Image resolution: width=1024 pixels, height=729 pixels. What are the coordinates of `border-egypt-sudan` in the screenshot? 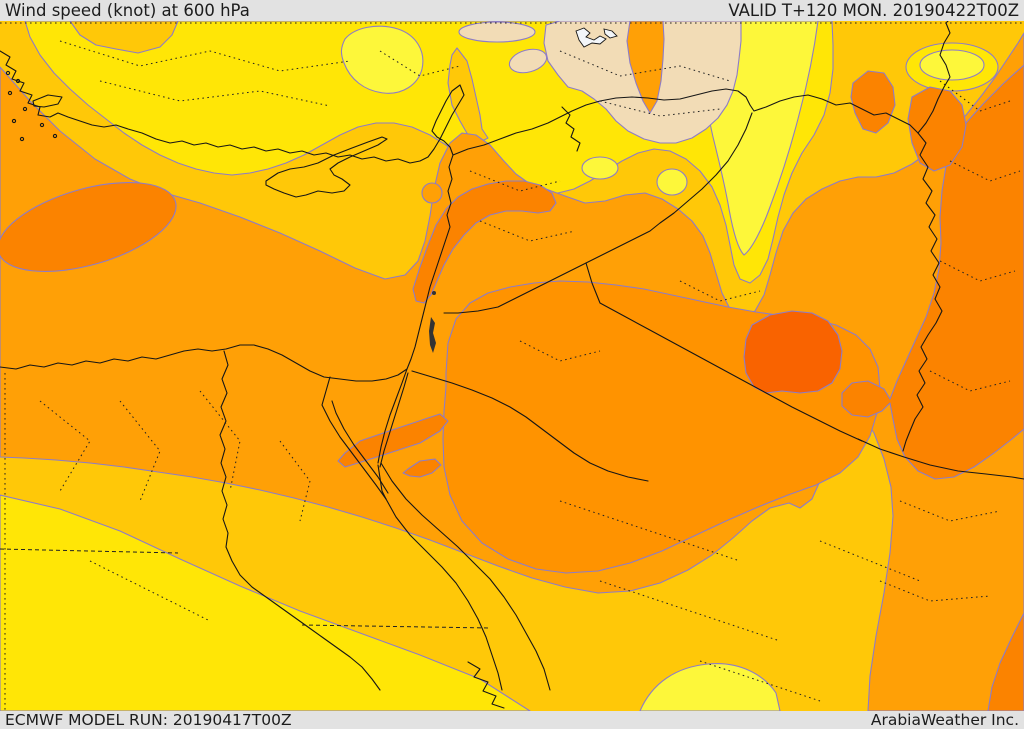 It's located at (89, 551).